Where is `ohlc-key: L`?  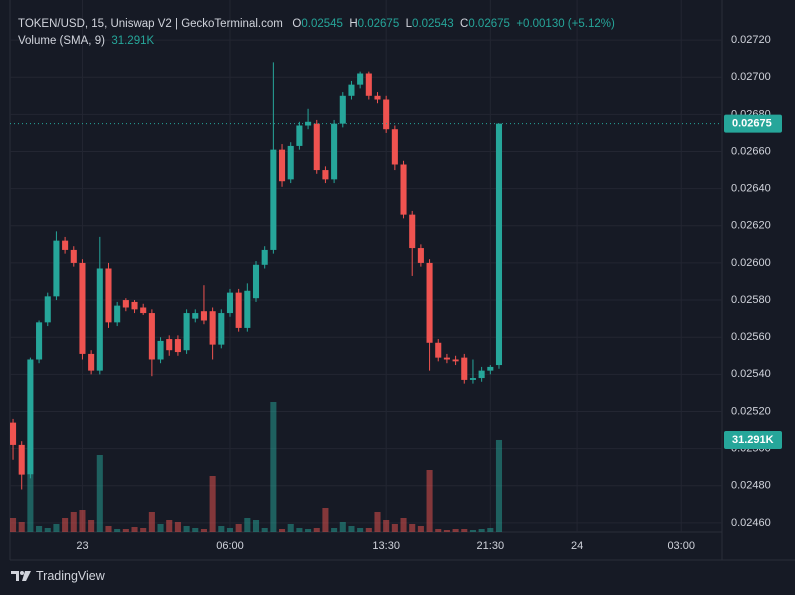 ohlc-key: L is located at coordinates (409, 24).